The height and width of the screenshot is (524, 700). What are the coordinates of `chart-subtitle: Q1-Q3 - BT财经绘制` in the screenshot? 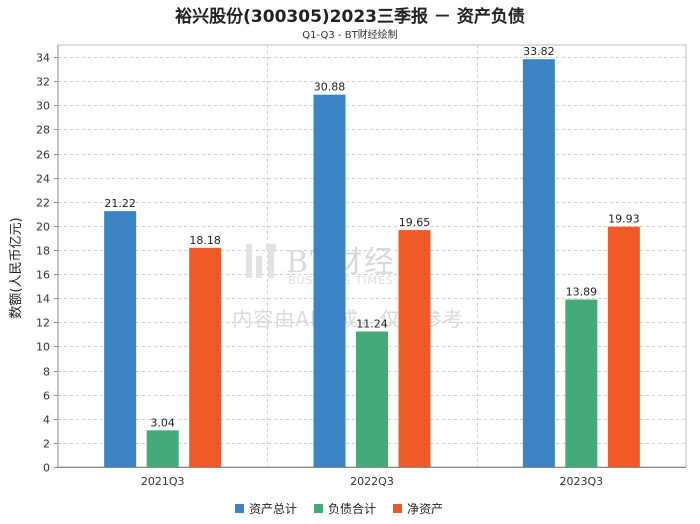 It's located at (349, 34).